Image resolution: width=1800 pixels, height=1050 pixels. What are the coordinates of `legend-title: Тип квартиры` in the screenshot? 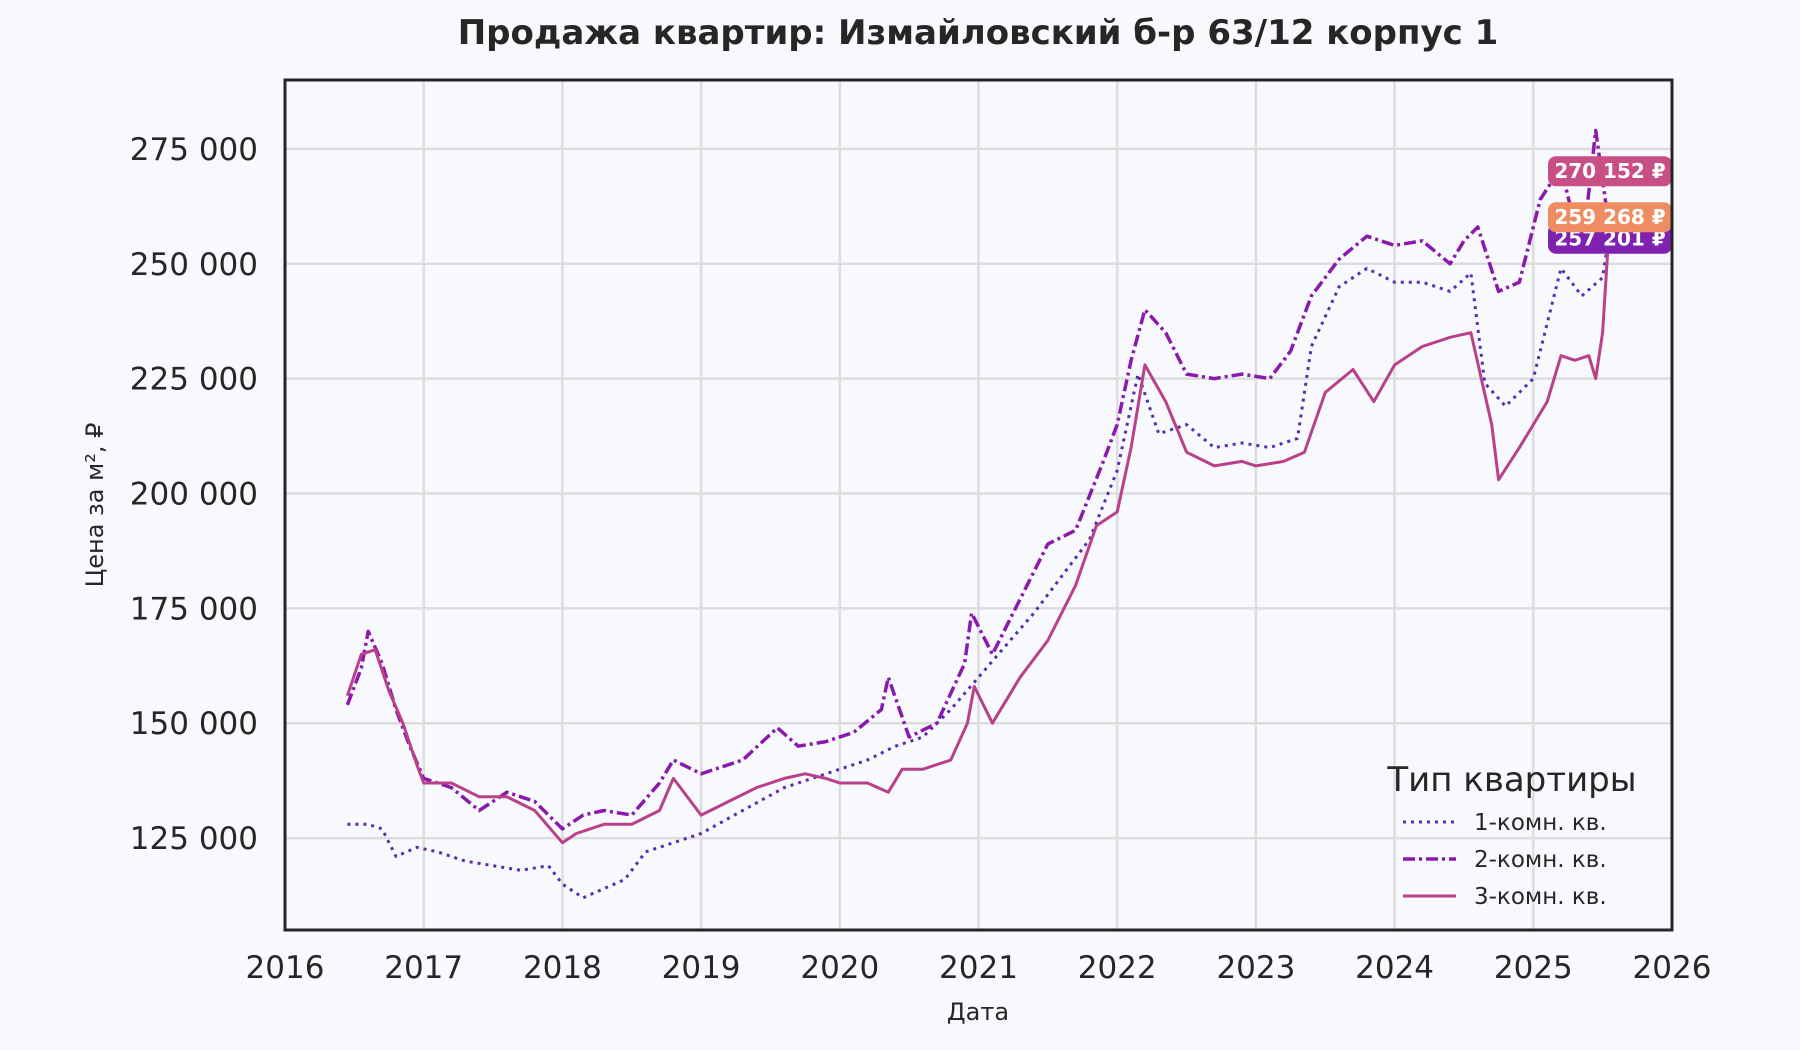 It's located at (1511, 780).